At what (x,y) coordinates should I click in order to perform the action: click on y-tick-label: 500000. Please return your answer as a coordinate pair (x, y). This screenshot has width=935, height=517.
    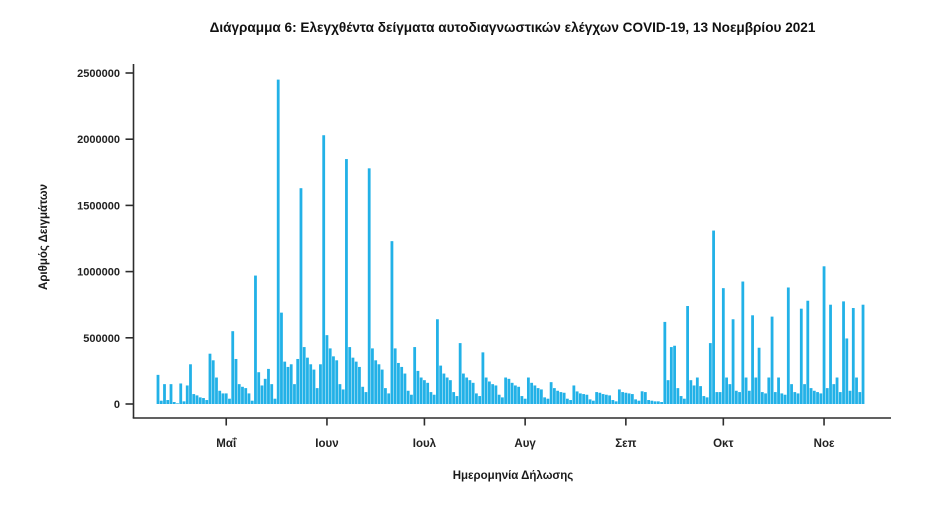
    Looking at the image, I should click on (101, 339).